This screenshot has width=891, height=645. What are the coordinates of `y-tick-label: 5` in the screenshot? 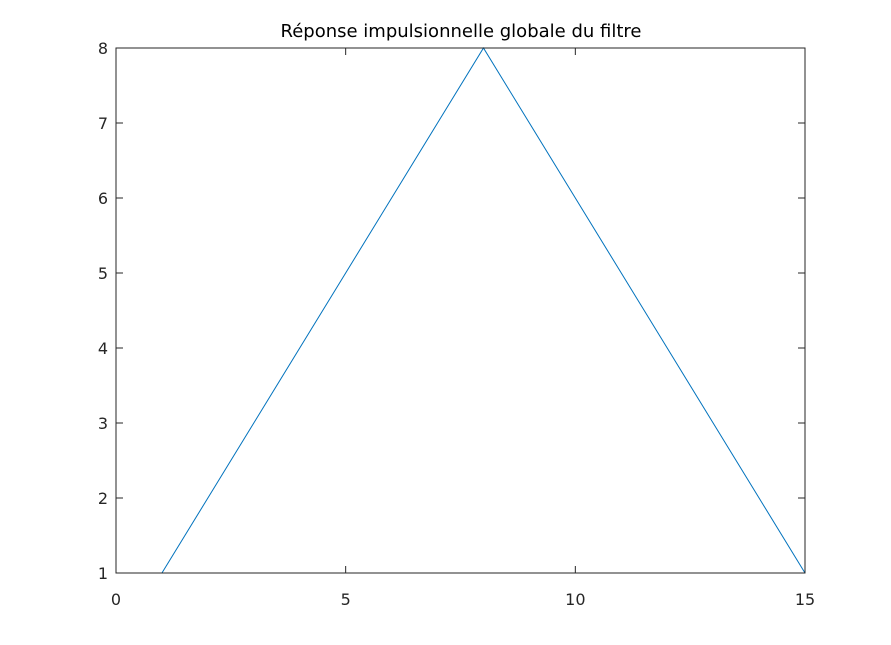 It's located at (103, 273).